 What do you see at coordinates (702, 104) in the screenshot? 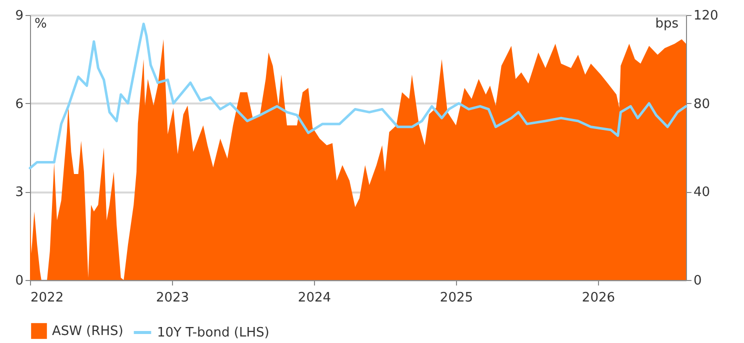
I see `y2-tick-label: 80` at bounding box center [702, 104].